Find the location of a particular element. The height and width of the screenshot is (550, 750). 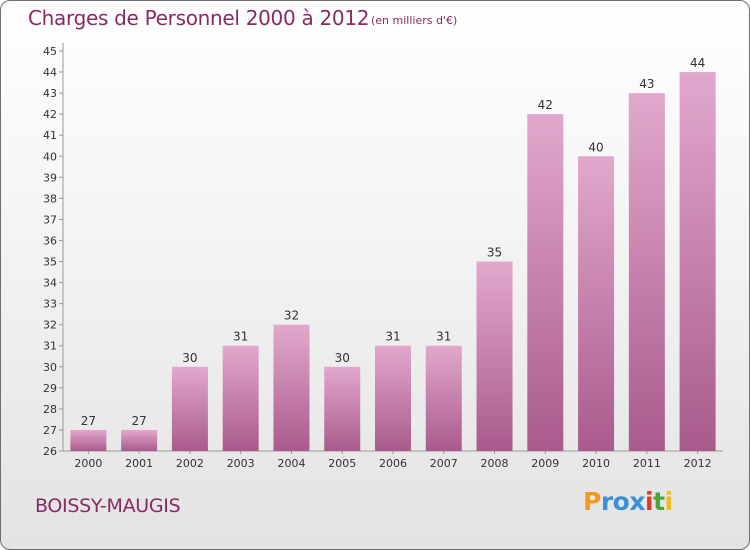

data-label: 32 is located at coordinates (291, 316).